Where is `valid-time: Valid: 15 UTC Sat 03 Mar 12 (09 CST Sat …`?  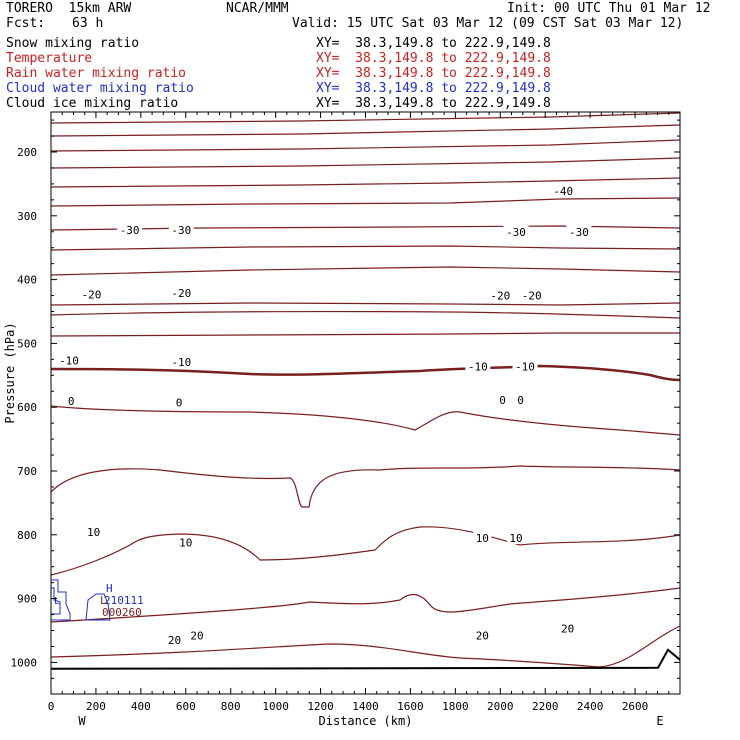 valid-time: Valid: 15 UTC Sat 03 Mar 12 (09 CST Sat … is located at coordinates (488, 23).